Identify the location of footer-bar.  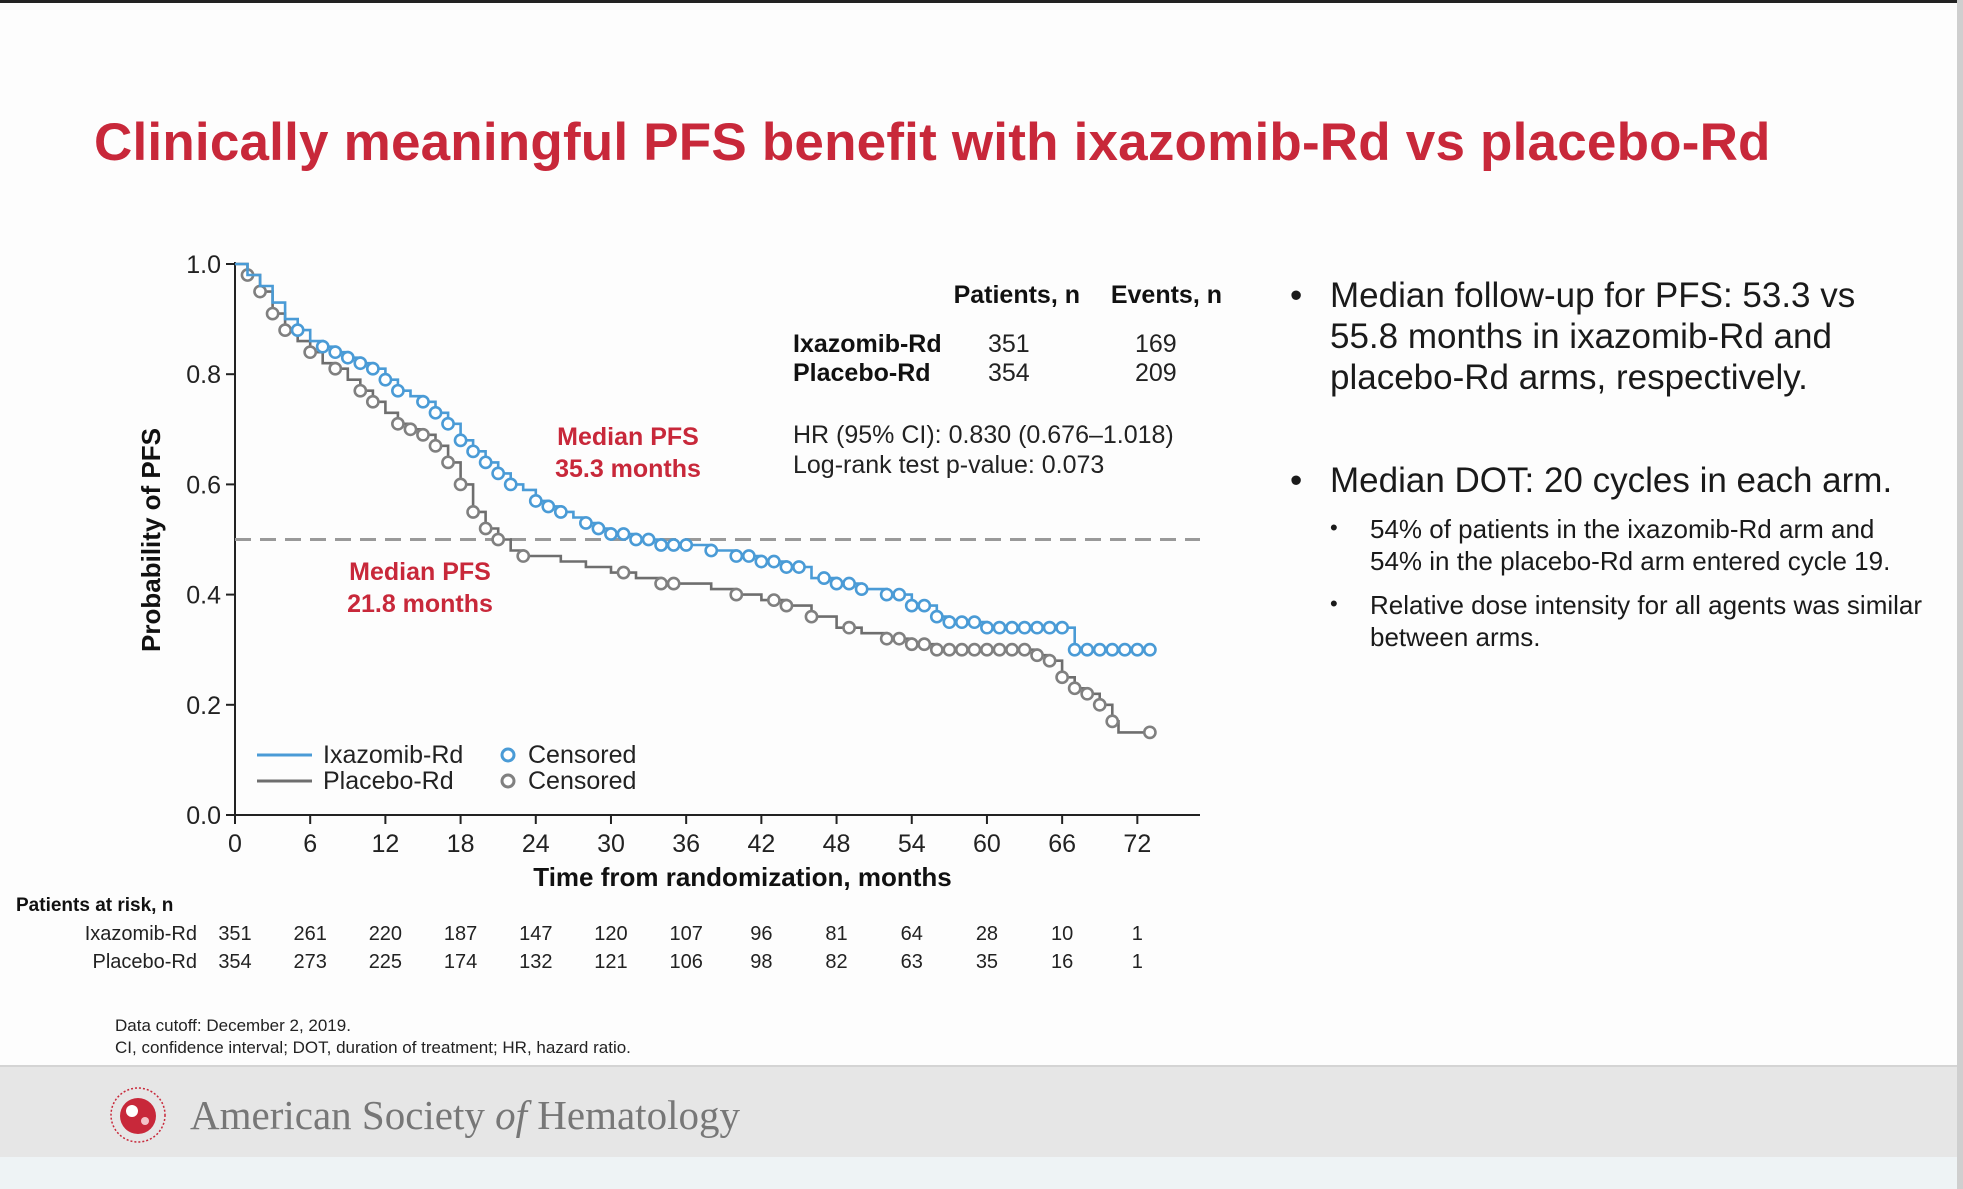
(981, 1111).